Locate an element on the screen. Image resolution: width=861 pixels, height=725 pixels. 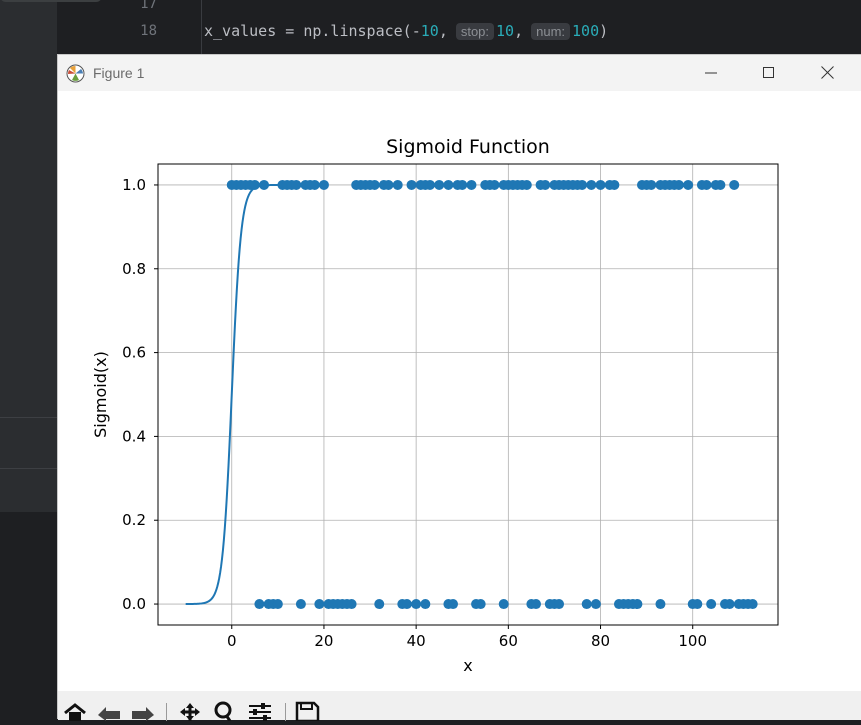
parameter-hint: num: is located at coordinates (551, 31).